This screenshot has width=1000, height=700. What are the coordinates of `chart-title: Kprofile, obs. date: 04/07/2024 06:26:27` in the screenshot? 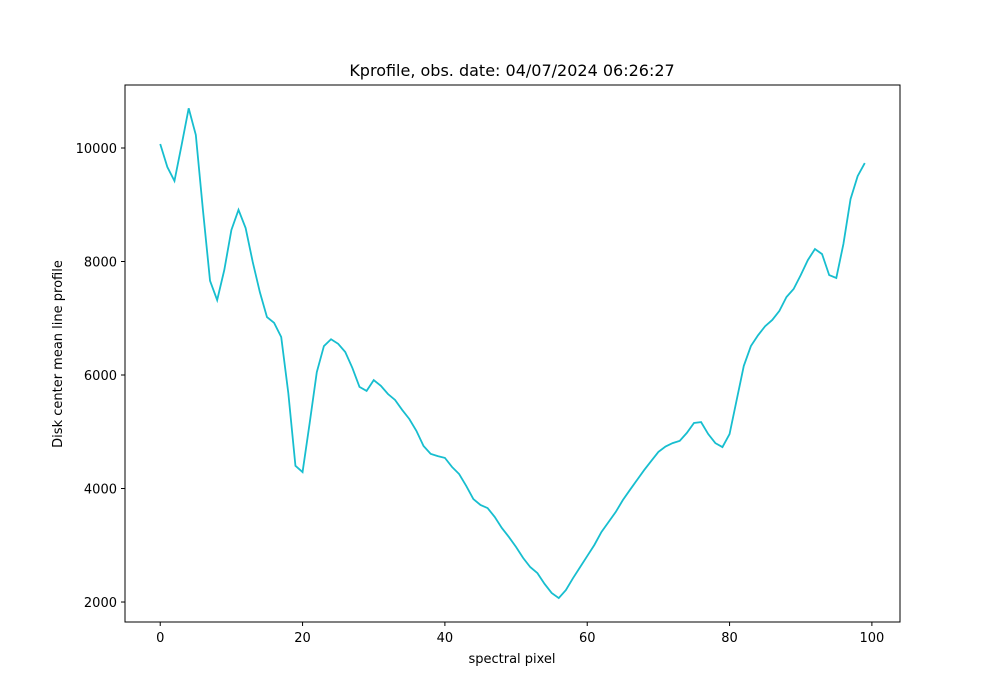 It's located at (511, 70).